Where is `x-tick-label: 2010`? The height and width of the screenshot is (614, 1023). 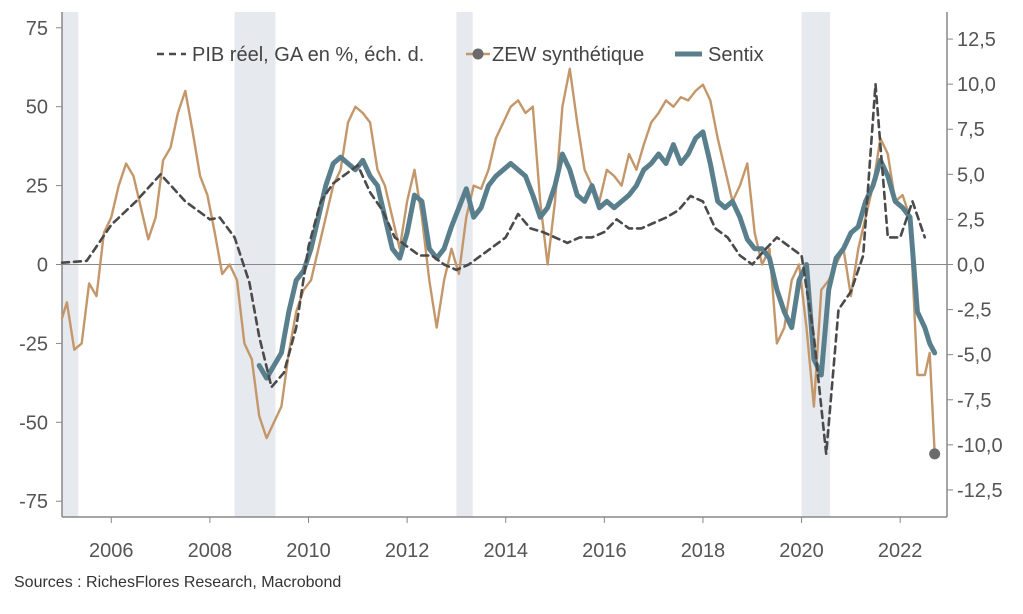
x-tick-label: 2010 is located at coordinates (308, 551).